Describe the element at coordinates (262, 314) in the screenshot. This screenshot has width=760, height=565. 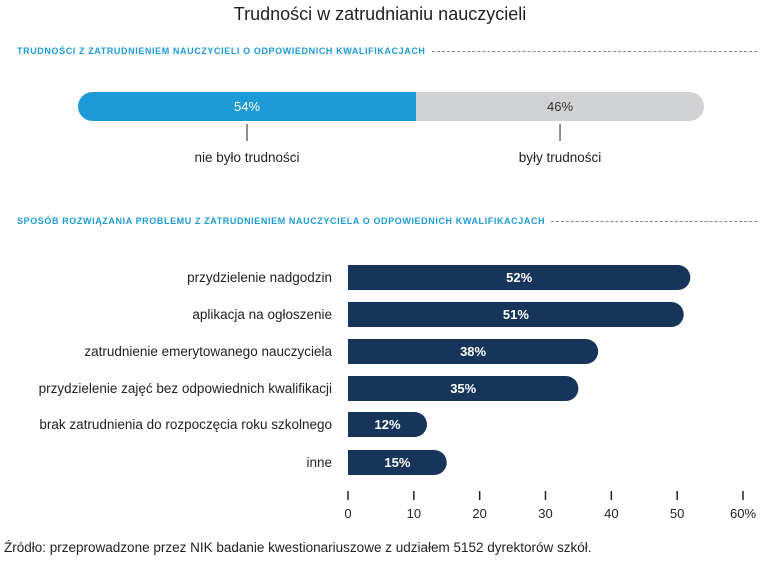
I see `category-label: aplikacja na ogłoszenie` at that location.